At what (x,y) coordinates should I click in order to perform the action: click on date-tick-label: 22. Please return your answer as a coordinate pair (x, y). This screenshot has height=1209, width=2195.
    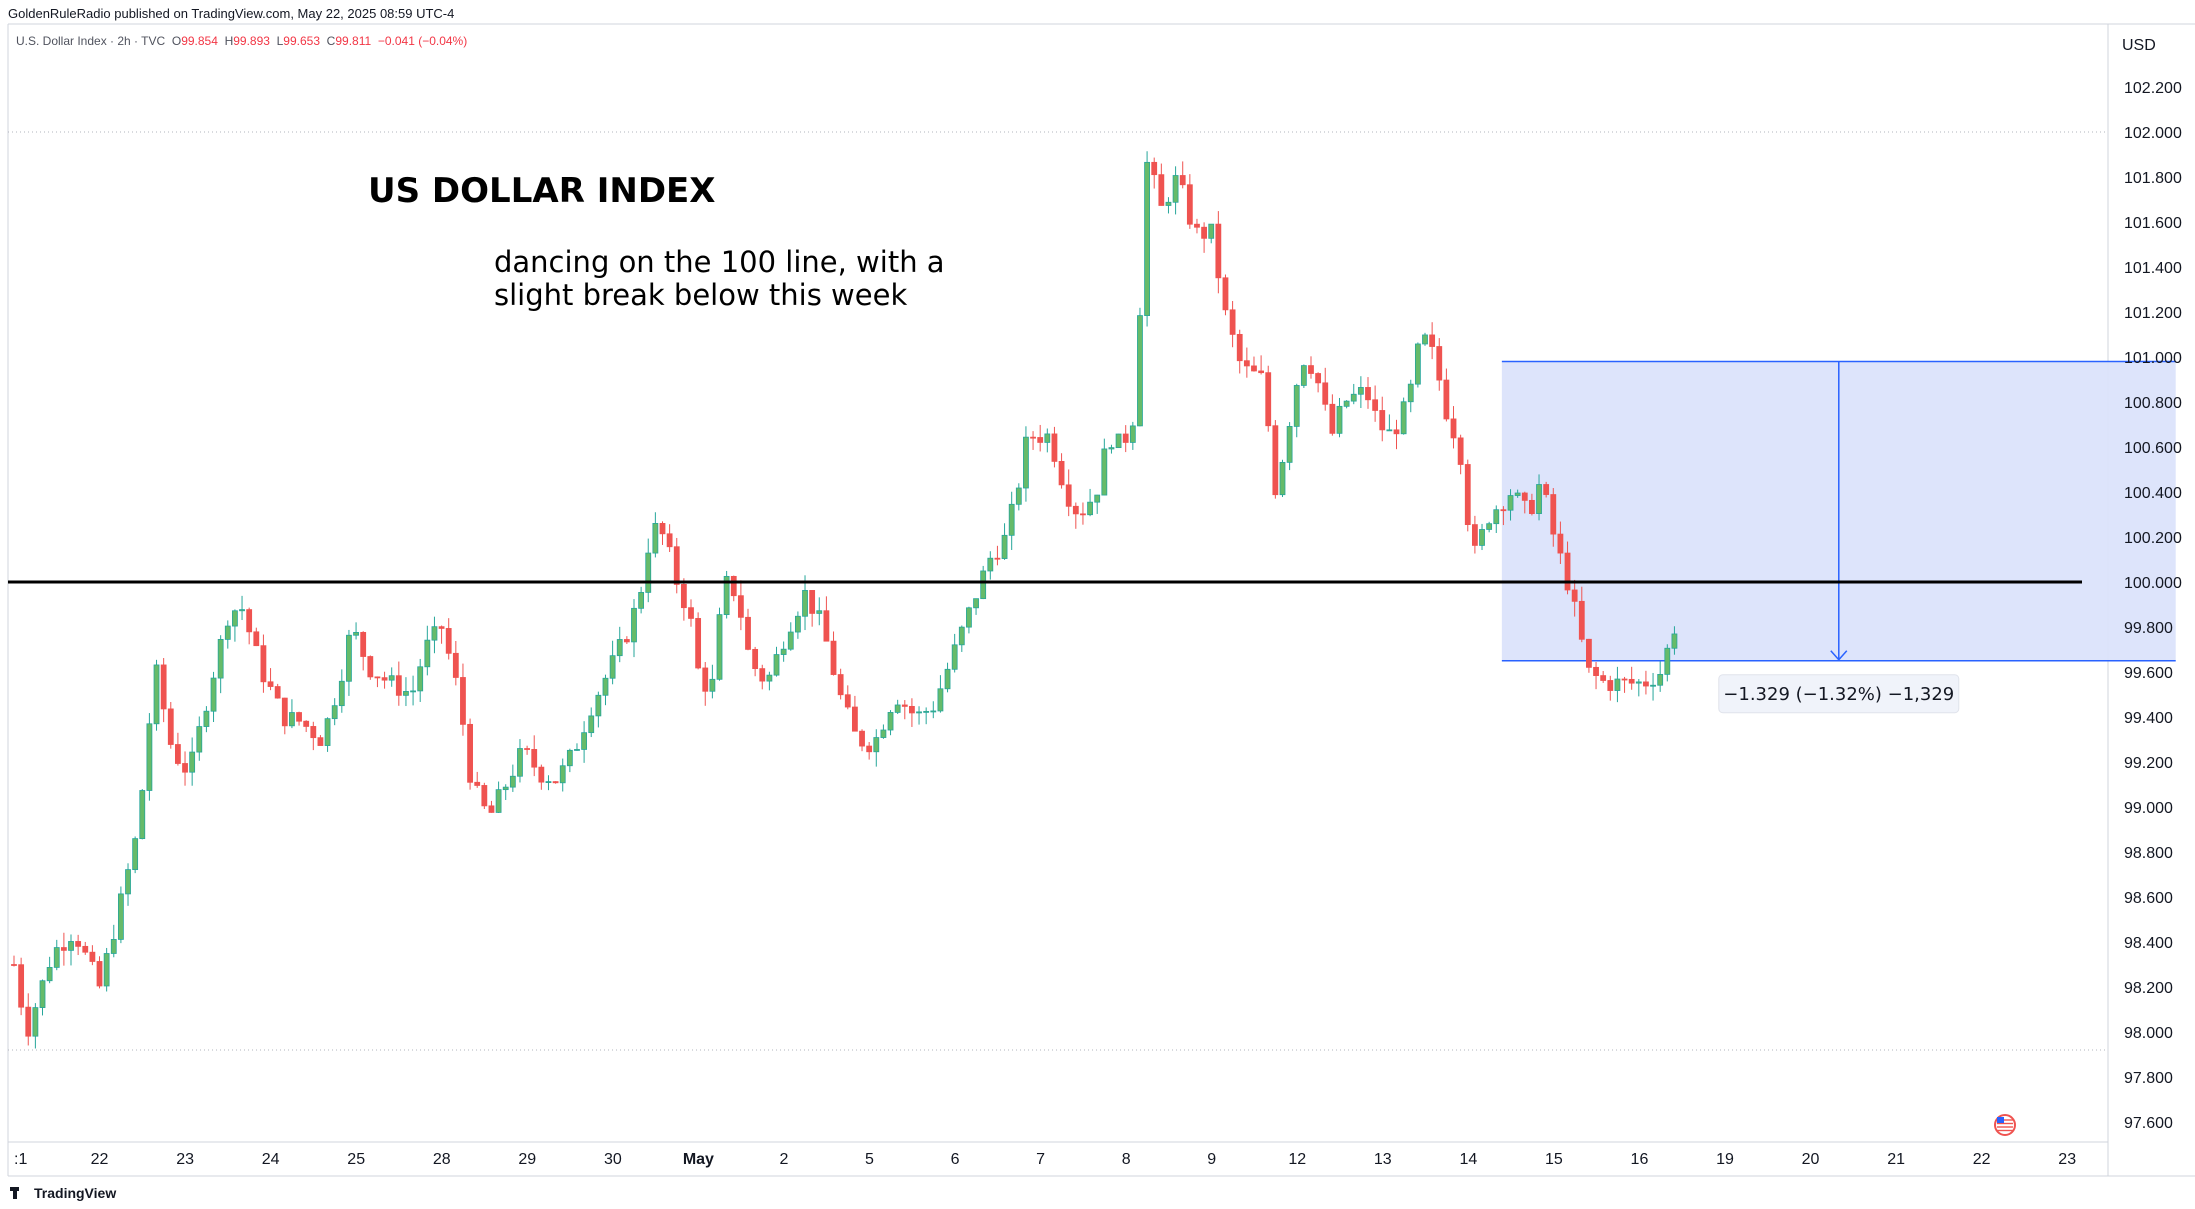
    Looking at the image, I should click on (100, 1159).